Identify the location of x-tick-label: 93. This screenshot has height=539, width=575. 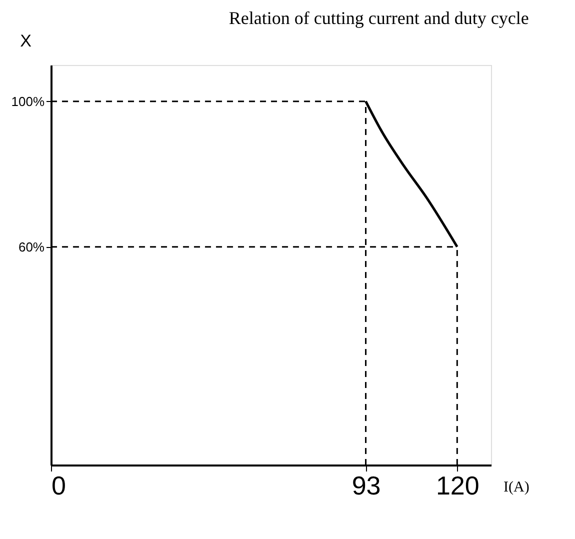
(366, 485).